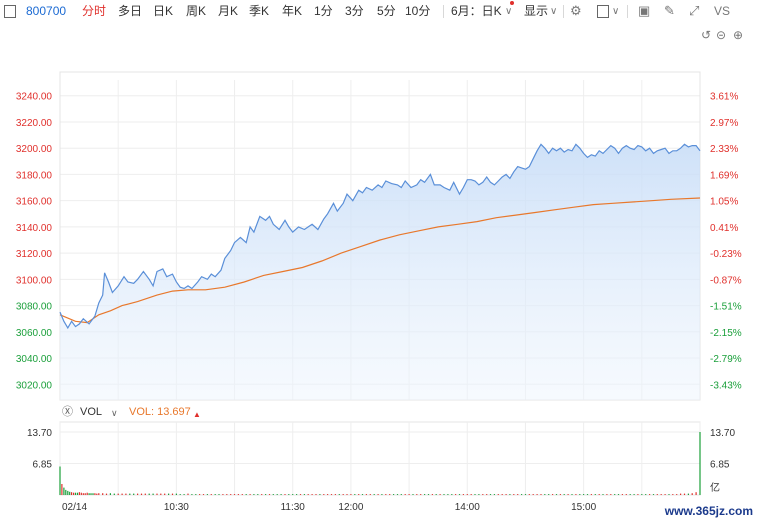 The width and height of the screenshot is (759, 522). What do you see at coordinates (163, 11) in the screenshot?
I see `tab-daily-k: 日K` at bounding box center [163, 11].